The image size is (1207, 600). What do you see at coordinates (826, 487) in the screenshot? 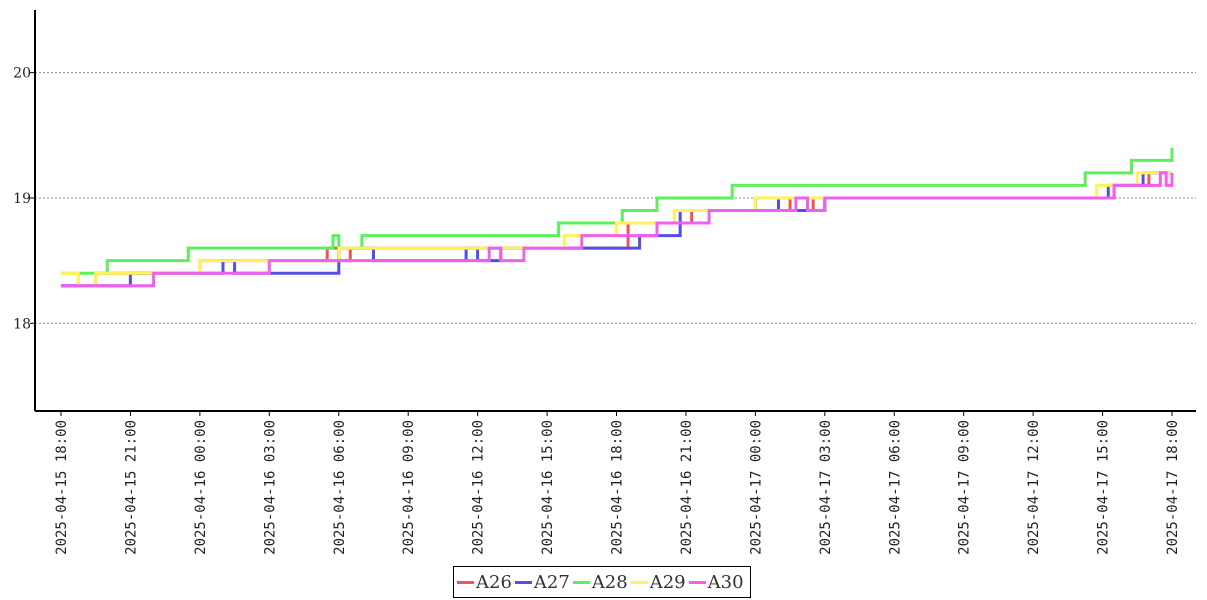
I see `x-tick-label: 2025-04-17 03:00` at bounding box center [826, 487].